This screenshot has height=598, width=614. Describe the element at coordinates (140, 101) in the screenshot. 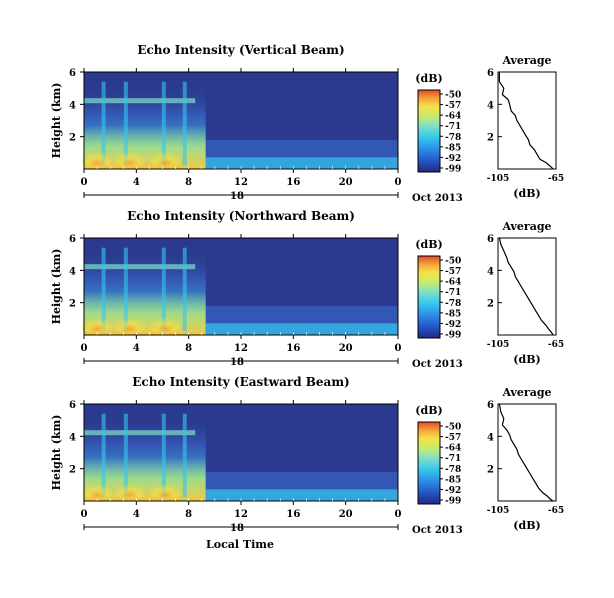

I see `heatmap-layer-top` at that location.